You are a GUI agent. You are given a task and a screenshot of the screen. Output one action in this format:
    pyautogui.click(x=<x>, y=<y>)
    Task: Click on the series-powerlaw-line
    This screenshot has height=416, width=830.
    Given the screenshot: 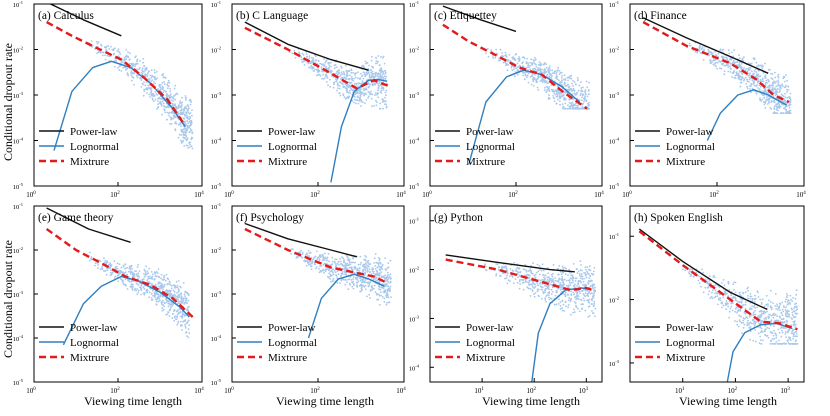 What is the action you would take?
    pyautogui.click(x=306, y=46)
    